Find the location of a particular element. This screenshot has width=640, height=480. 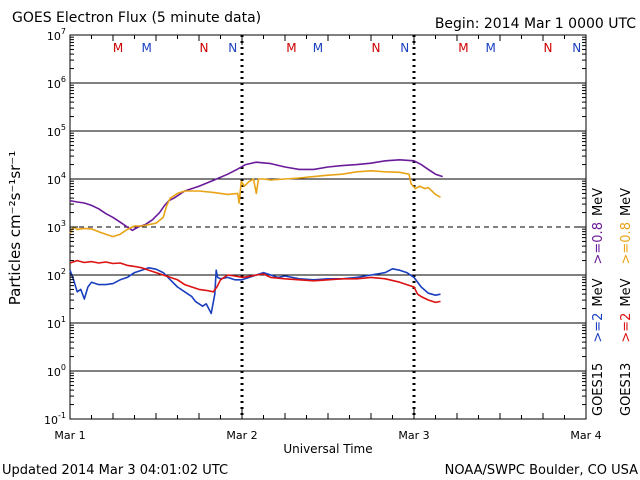

mn-marker-6: N is located at coordinates (376, 48).